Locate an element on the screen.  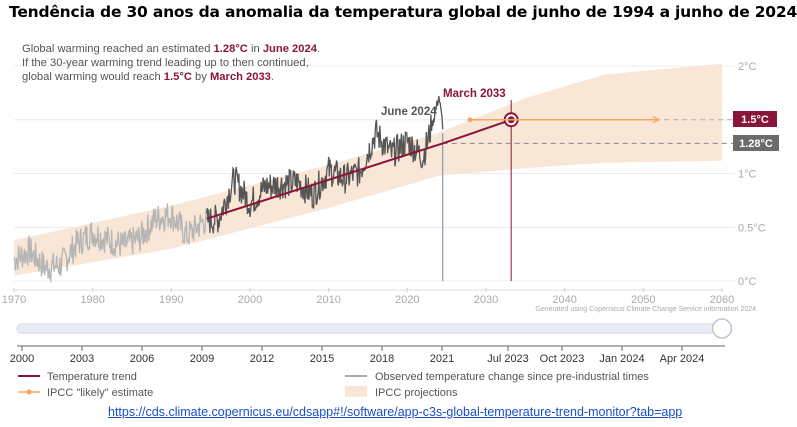
marker-label-march-2033: March 2033 is located at coordinates (474, 94).